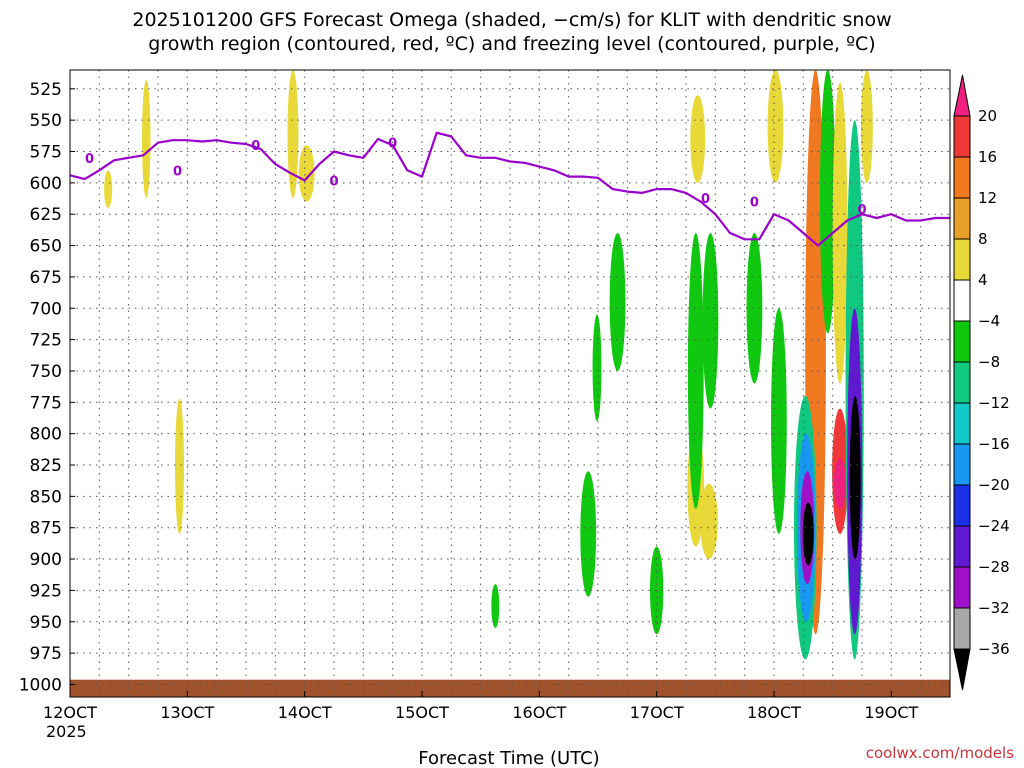  I want to click on colorbar-label: −28, so click(994, 567).